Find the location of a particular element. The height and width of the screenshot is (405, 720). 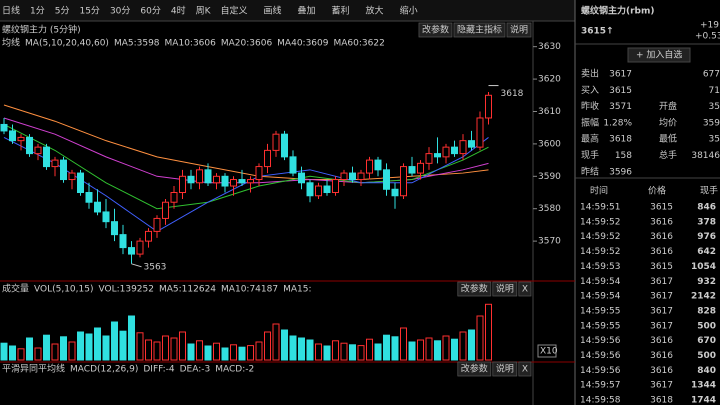

toolbar-button: 叠加 is located at coordinates (307, 11).